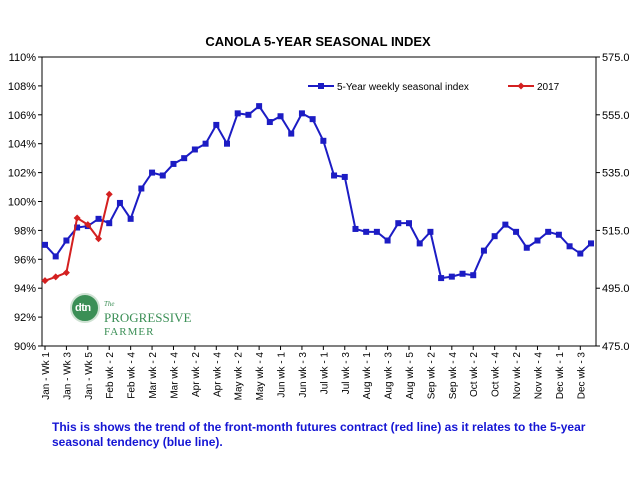 Image resolution: width=640 pixels, height=480 pixels. What do you see at coordinates (517, 376) in the screenshot?
I see `x-tick-label: Nov wk - 2` at bounding box center [517, 376].